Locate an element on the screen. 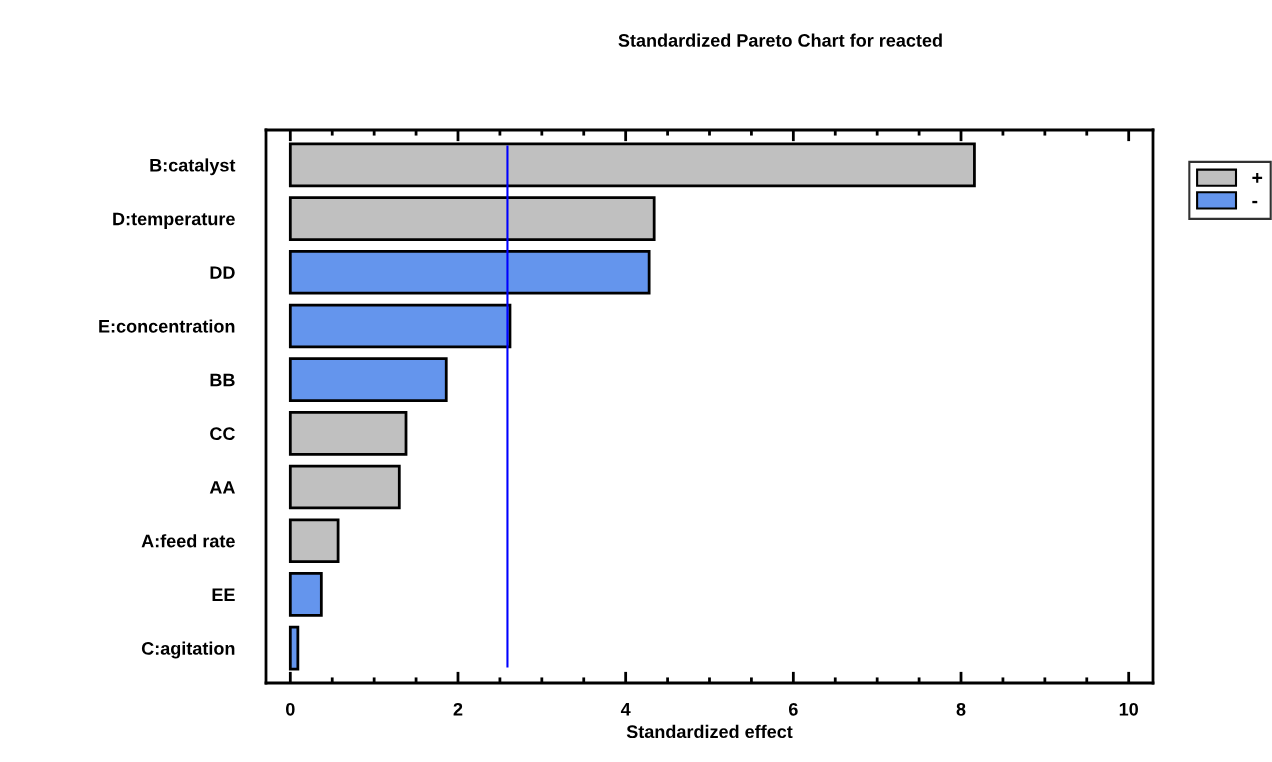 The image size is (1272, 762). y-tick-label: CC is located at coordinates (222, 434).